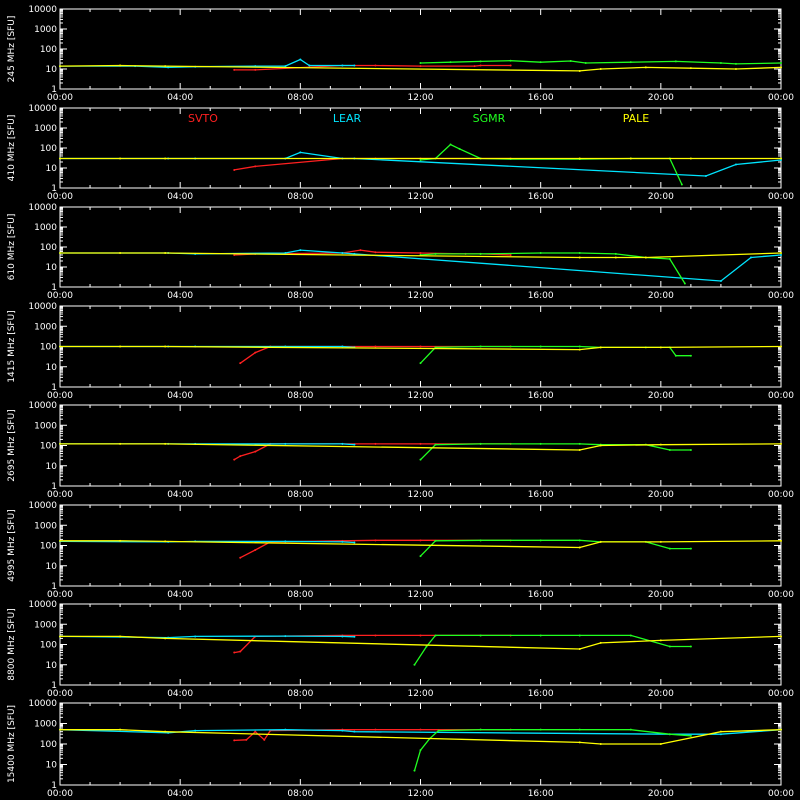 This screenshot has height=800, width=800. Describe the element at coordinates (661, 98) in the screenshot. I see `x-tick-label: 20:00` at that location.